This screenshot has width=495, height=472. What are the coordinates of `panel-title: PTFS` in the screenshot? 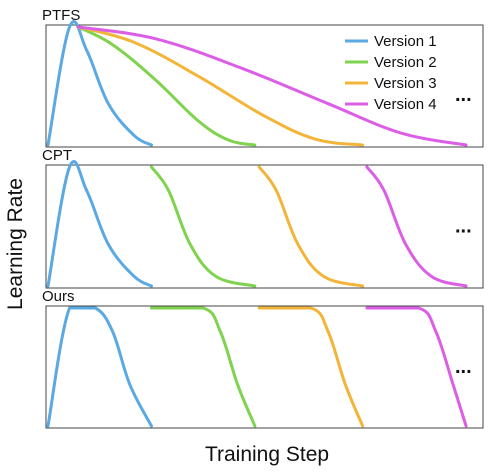 It's located at (61, 15).